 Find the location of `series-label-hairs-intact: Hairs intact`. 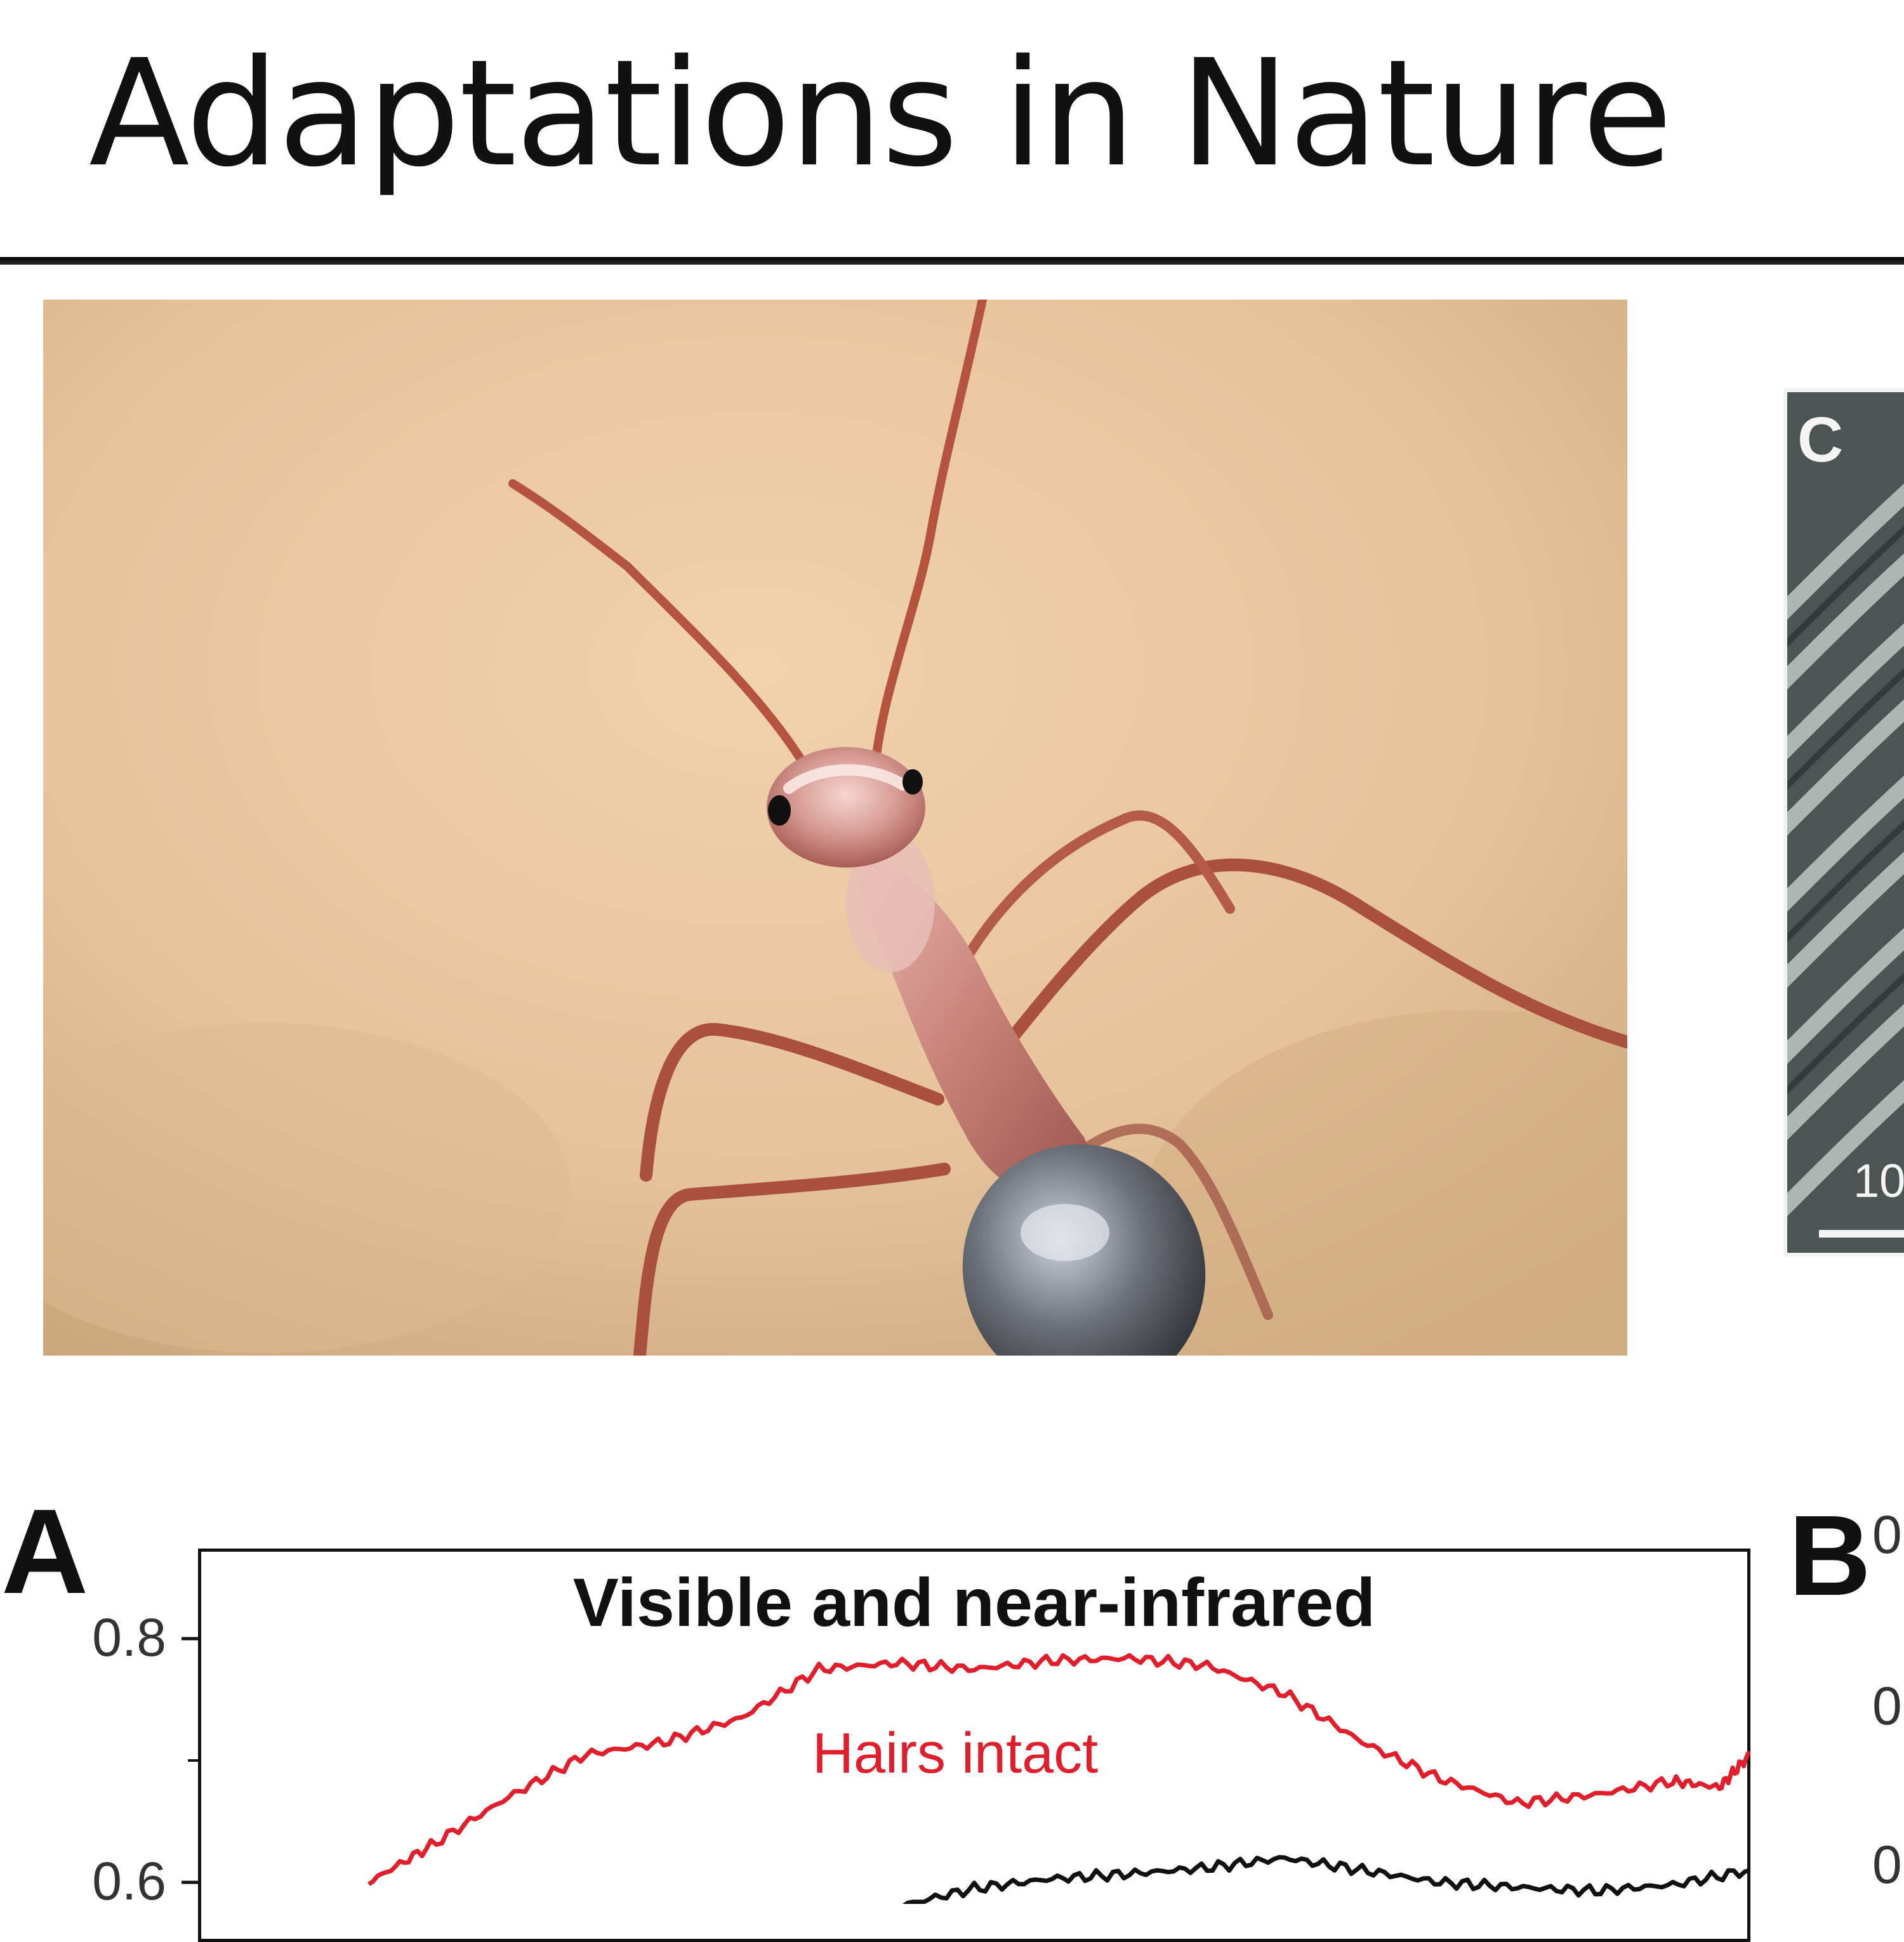

series-label-hairs-intact: Hairs intact is located at coordinates (956, 1753).